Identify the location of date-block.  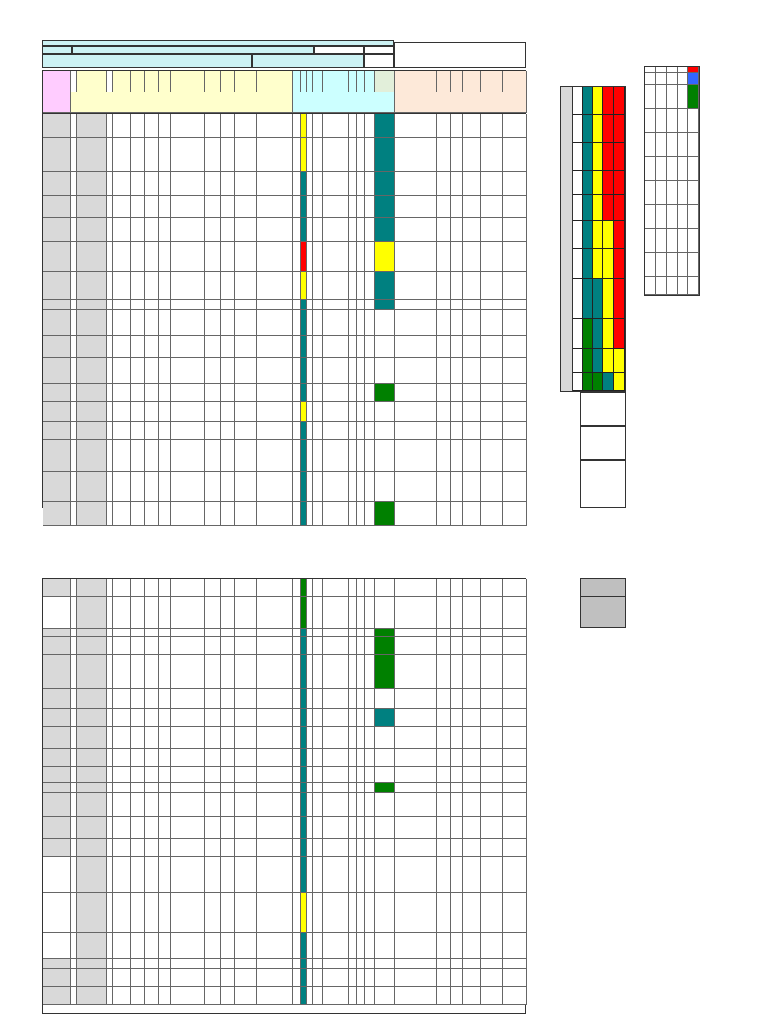
(308, 61).